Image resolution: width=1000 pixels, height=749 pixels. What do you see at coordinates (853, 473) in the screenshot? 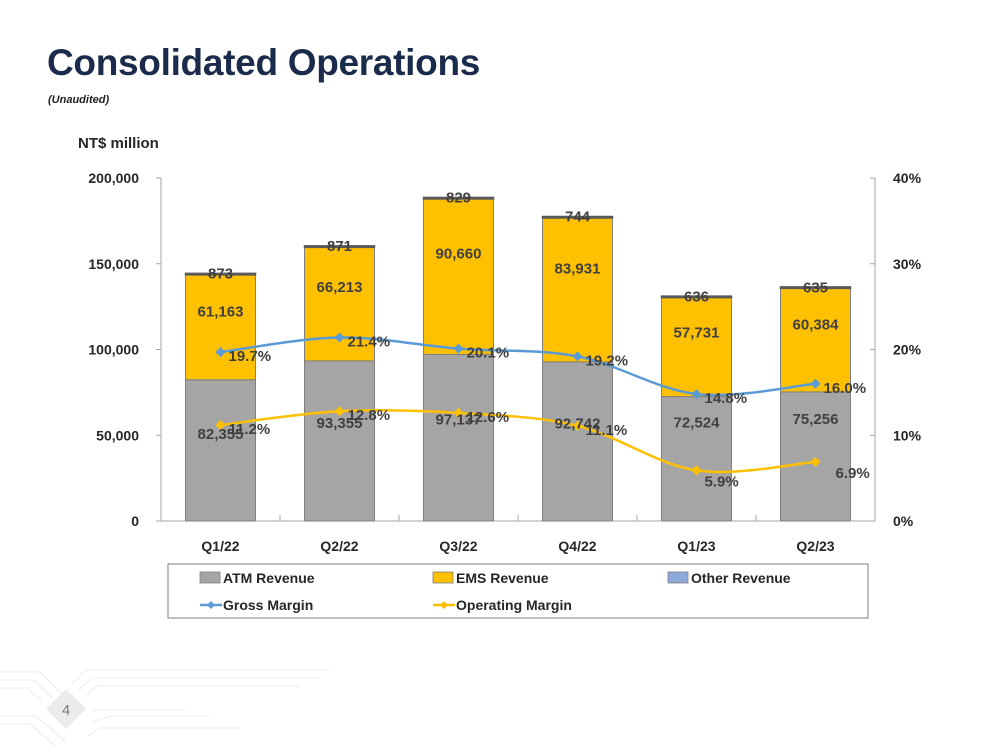
I see `margin-label: 6.9%` at bounding box center [853, 473].